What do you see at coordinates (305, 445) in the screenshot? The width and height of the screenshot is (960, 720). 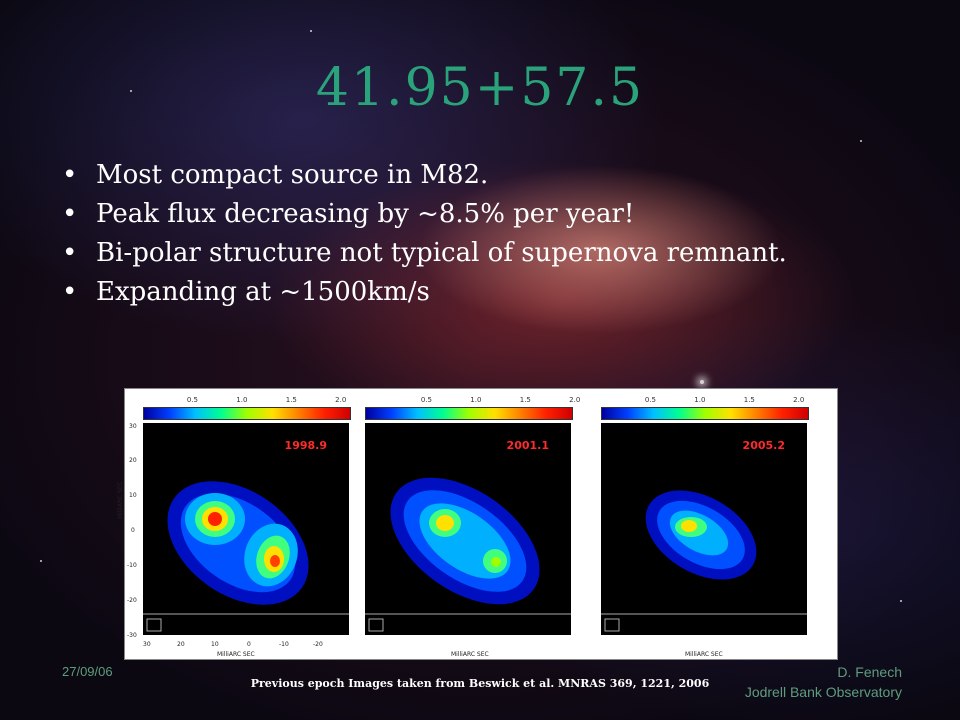 I see `epoch-label: 1998.9` at bounding box center [305, 445].